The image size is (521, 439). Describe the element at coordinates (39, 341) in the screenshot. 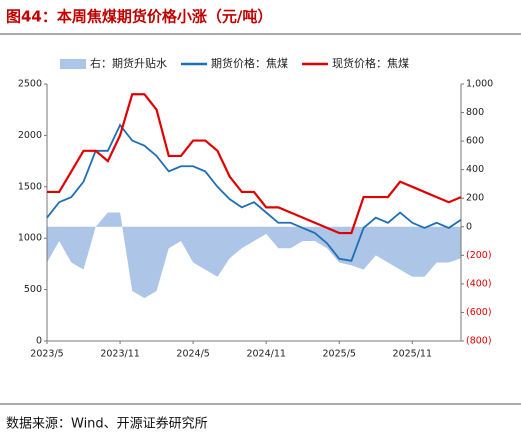

I see `y-tick-label: 0` at that location.